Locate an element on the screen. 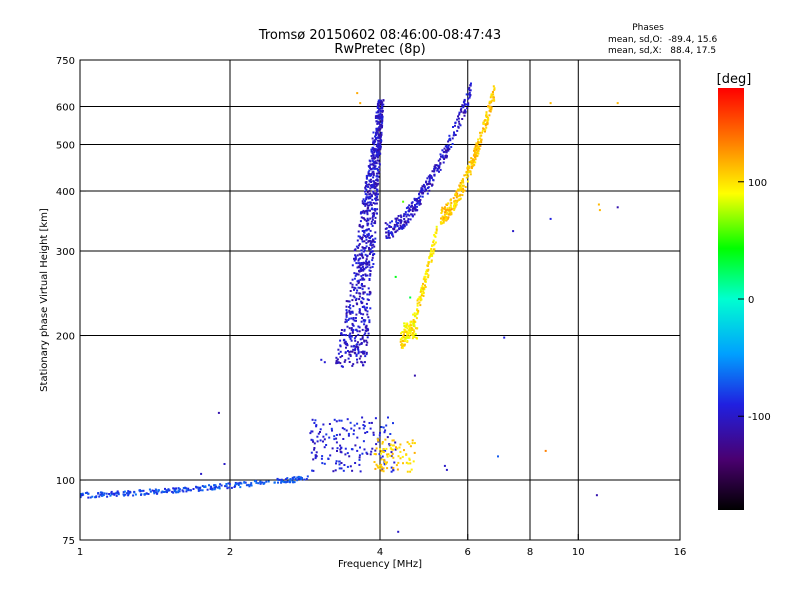 Image resolution: width=800 pixels, height=600 pixels. y-tick-label: 100 is located at coordinates (65, 481).